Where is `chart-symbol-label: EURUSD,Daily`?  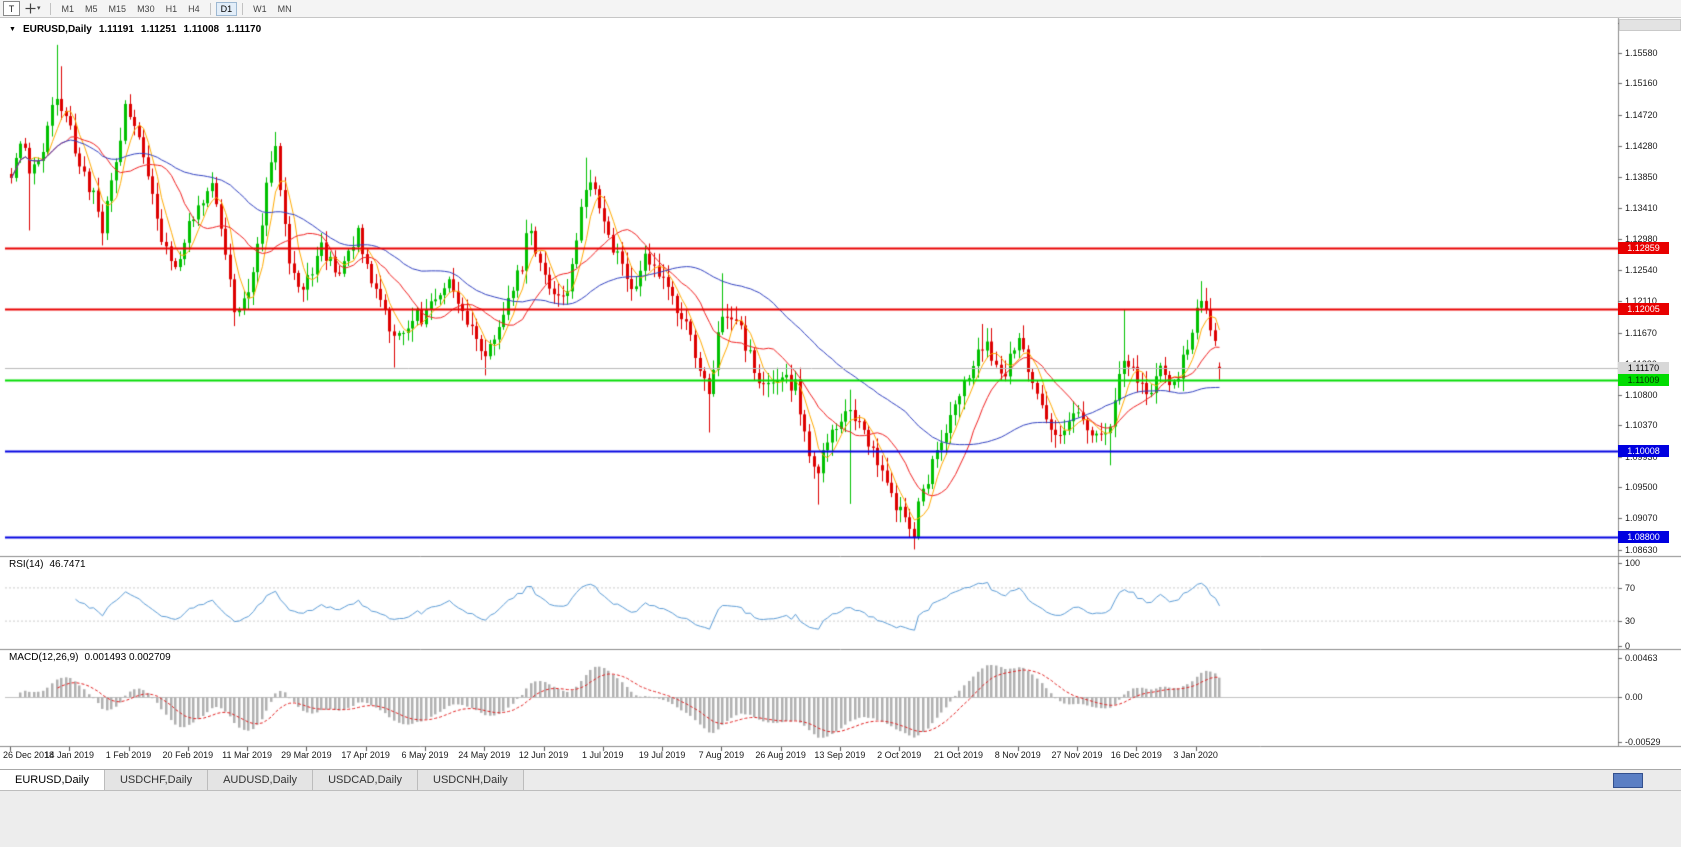
chart-symbol-label: EURUSD,Daily is located at coordinates (57, 29).